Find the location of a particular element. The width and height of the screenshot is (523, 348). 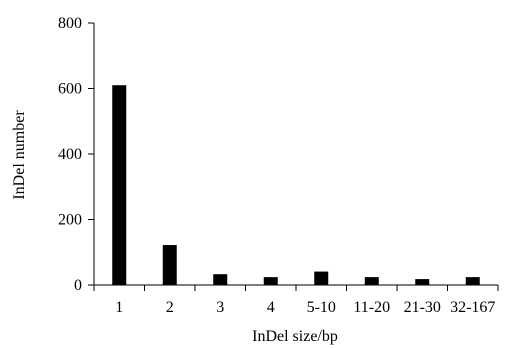

y-tick-label: 0 is located at coordinates (78, 285).